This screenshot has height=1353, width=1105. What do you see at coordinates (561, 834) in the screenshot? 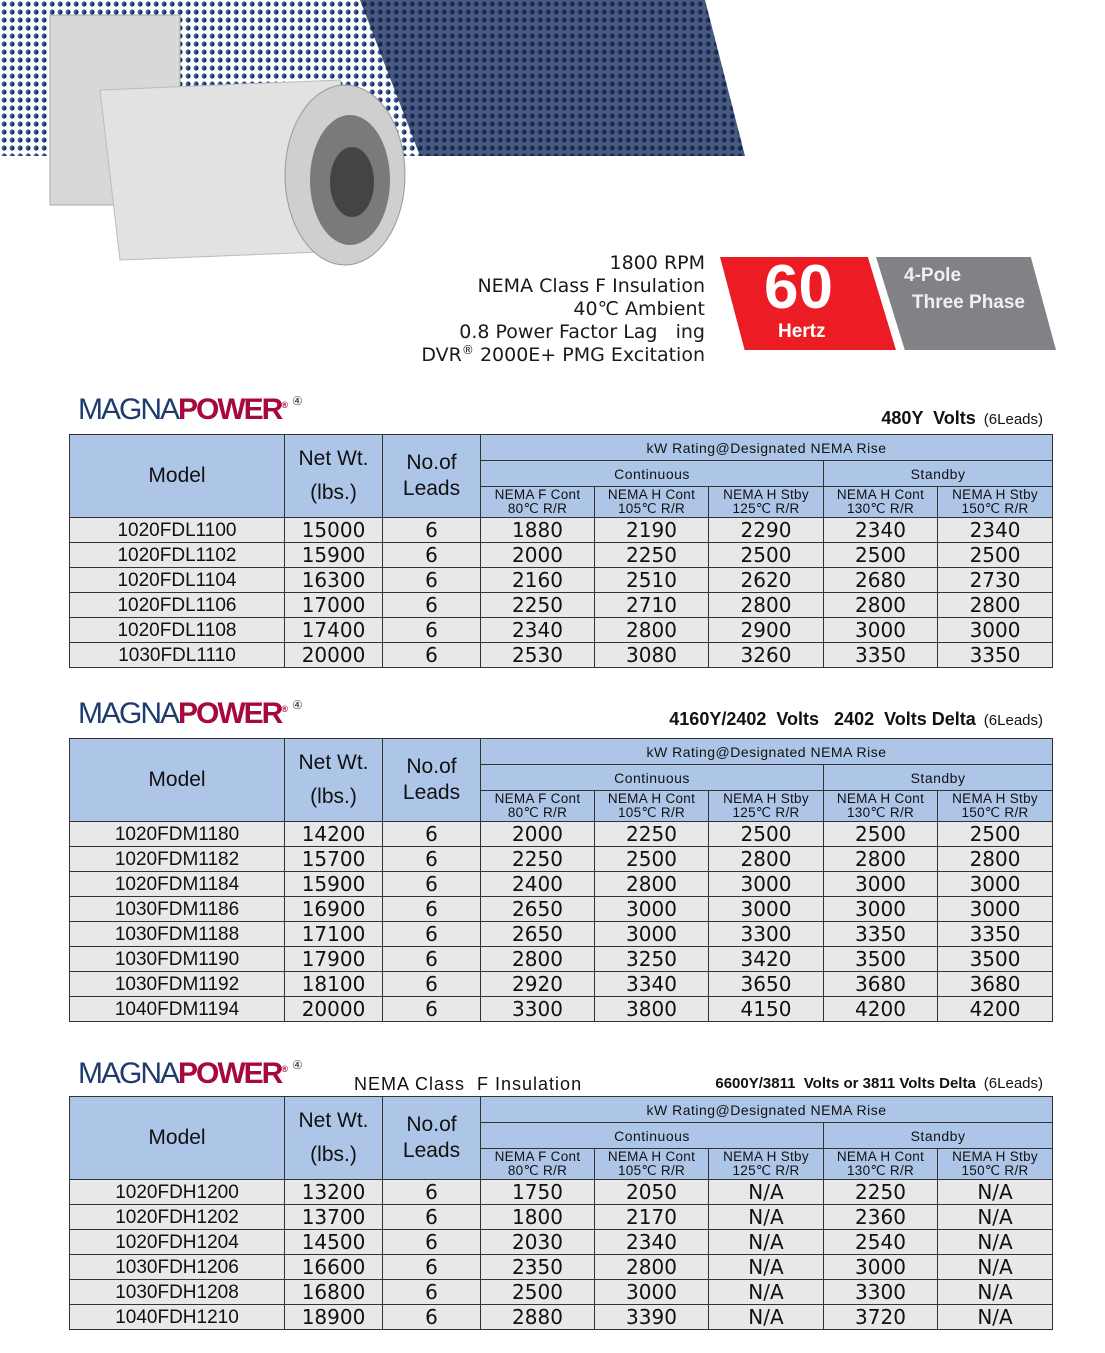
I see `table-row: 1020FDM1180 14200 6 2000 2250 2500 2500 2500` at bounding box center [561, 834].